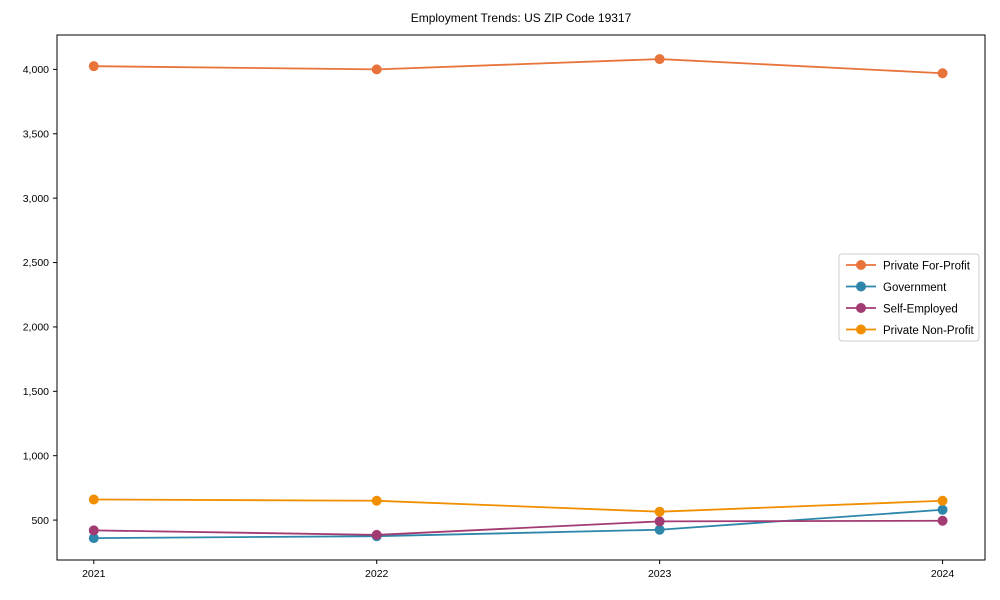 This screenshot has height=600, width=1000. Describe the element at coordinates (36, 456) in the screenshot. I see `y-tick-label: 1,000` at that location.